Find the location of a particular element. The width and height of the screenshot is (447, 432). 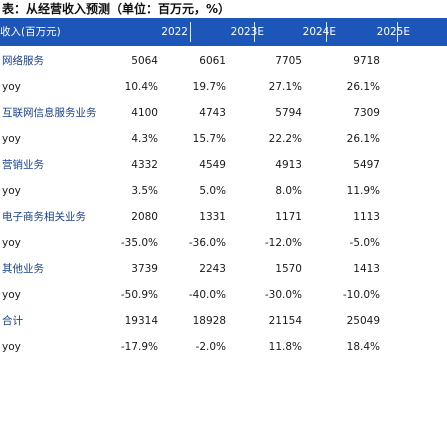

cell-2025e: 1113 is located at coordinates (366, 217).